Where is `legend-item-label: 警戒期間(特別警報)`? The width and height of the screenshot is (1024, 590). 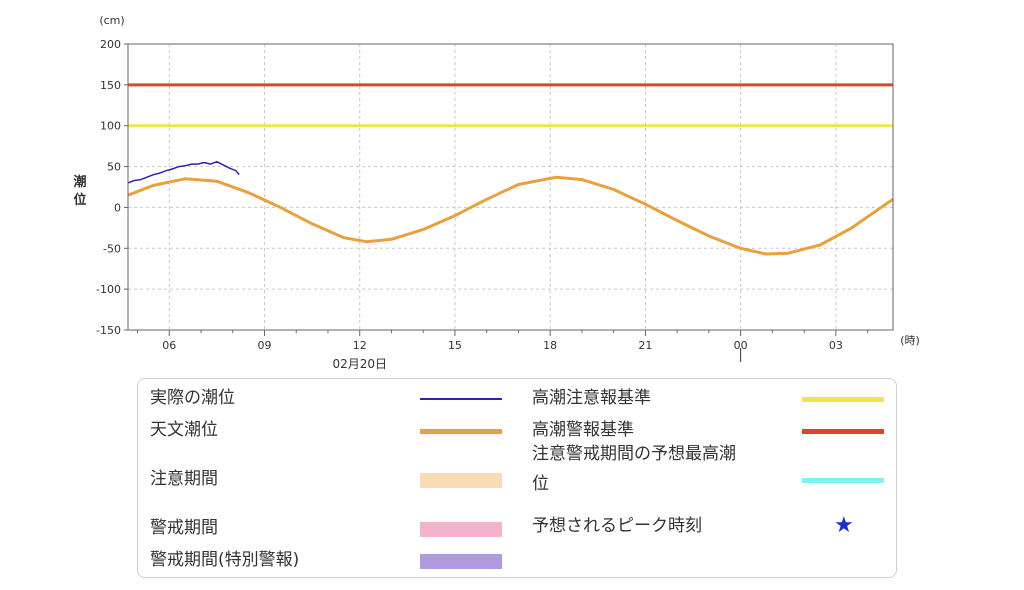
legend-item-label: 警戒期間(特別警報) is located at coordinates (225, 560).